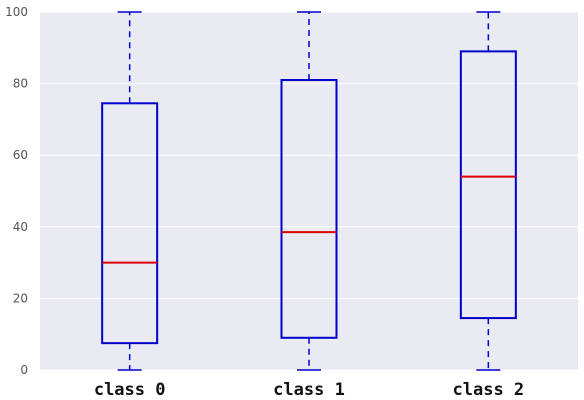 Image resolution: width=584 pixels, height=400 pixels. I want to click on y-tick-label-20: 20, so click(20, 298).